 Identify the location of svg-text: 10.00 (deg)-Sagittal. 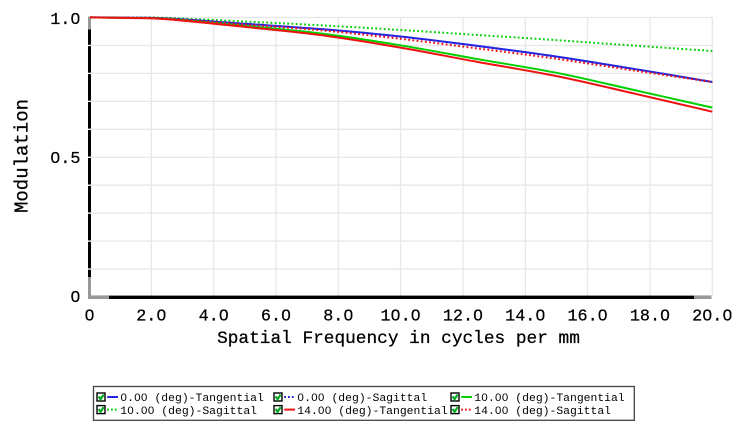
(188, 412).